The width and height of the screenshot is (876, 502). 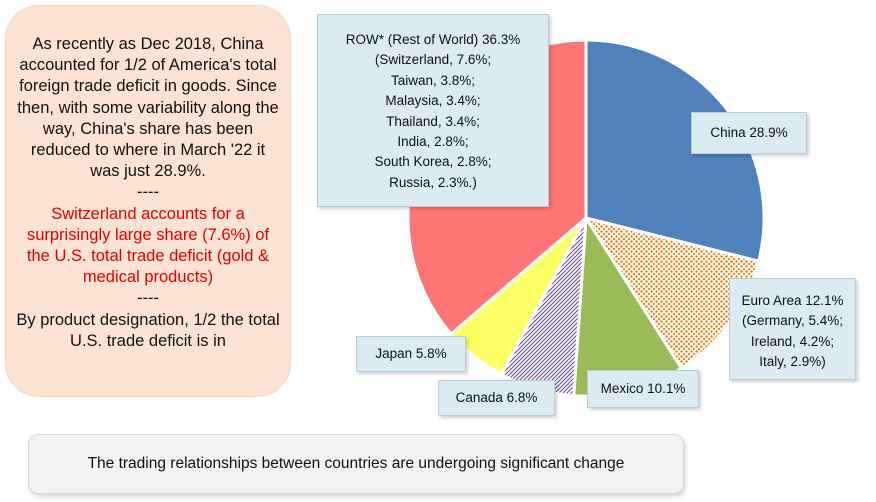 I want to click on callout-line: Canada 6.8%, so click(x=496, y=397).